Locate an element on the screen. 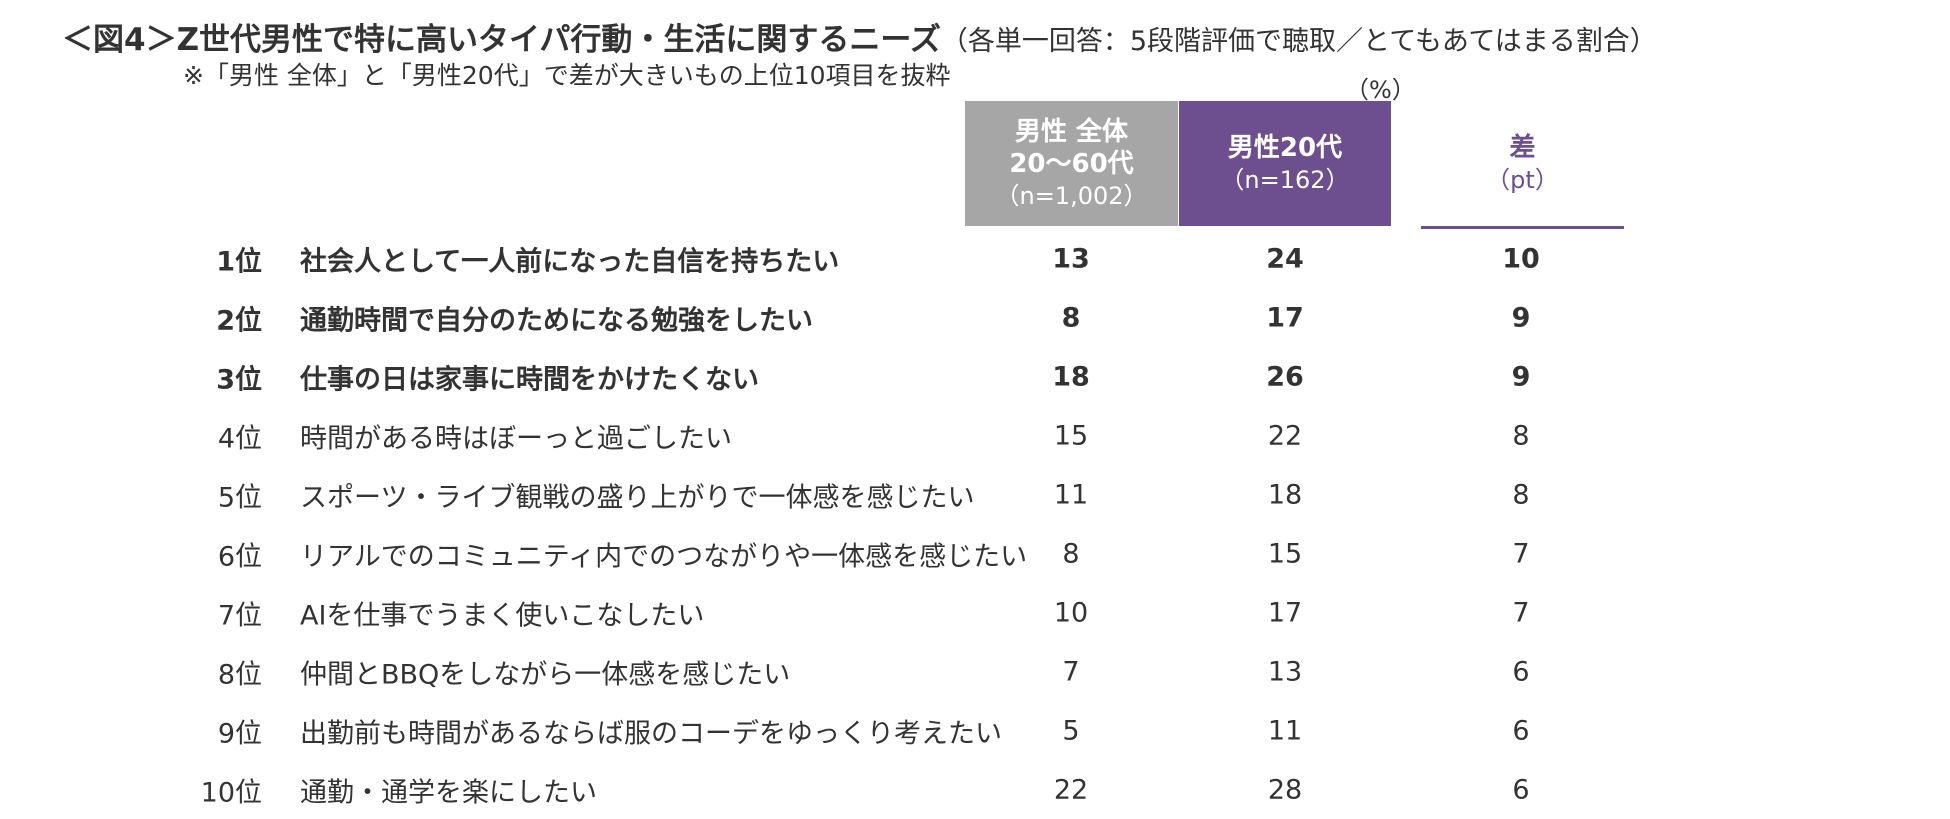  item-label: リアルでのコミュニティ内でのつながりや一体感を感じたい is located at coordinates (664, 557).